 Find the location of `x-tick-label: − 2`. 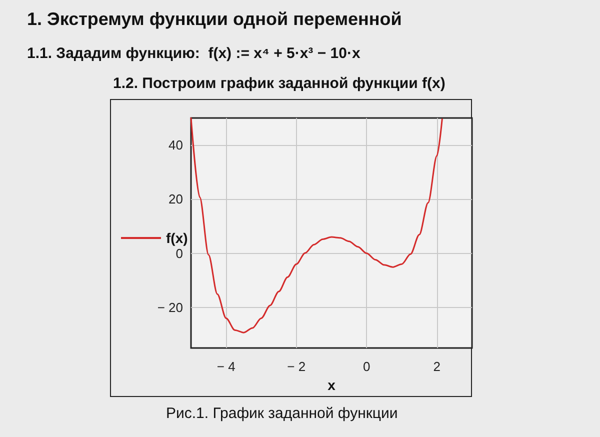

x-tick-label: − 2 is located at coordinates (296, 366).